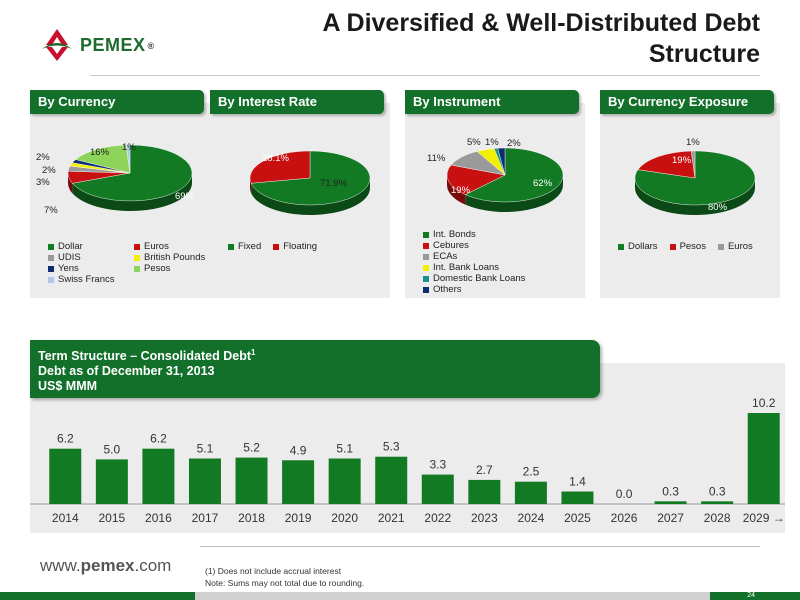 This screenshot has width=800, height=600. What do you see at coordinates (251, 448) in the screenshot?
I see `bar-value-label: 5.2` at bounding box center [251, 448].